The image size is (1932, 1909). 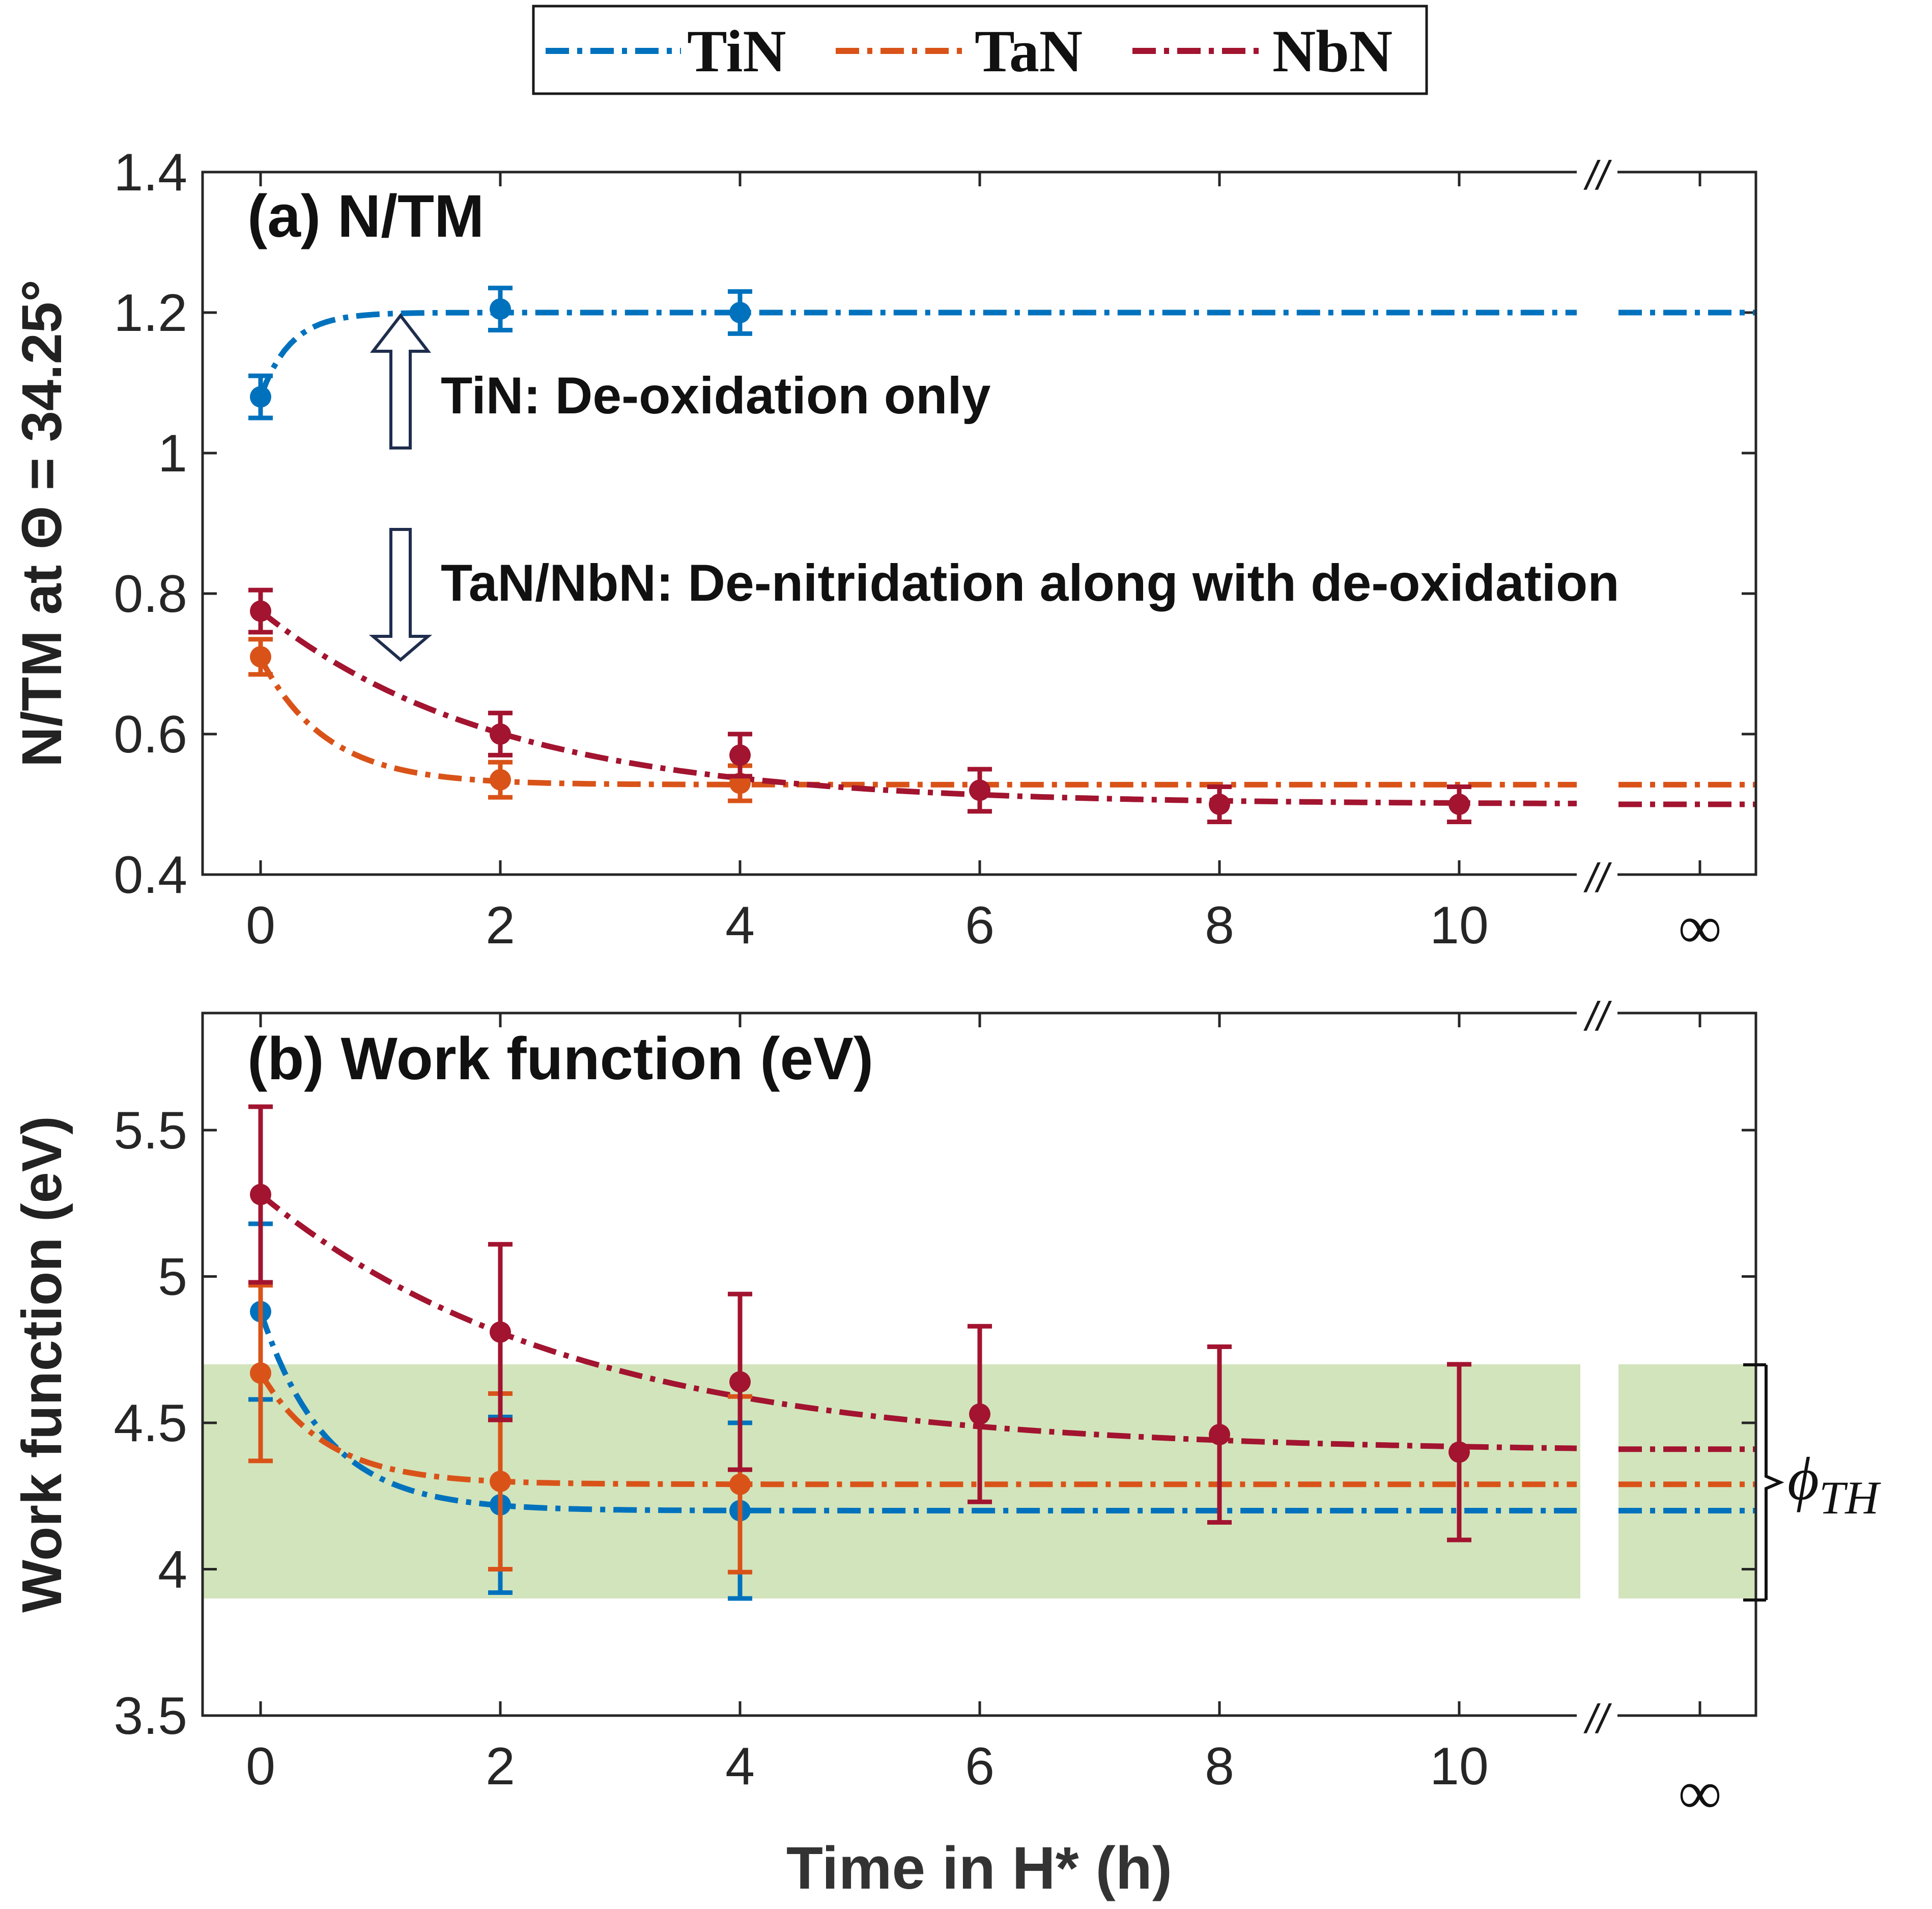 I want to click on y-axis-label-a: N/TM at Θ = 34.25°, so click(x=42, y=523).